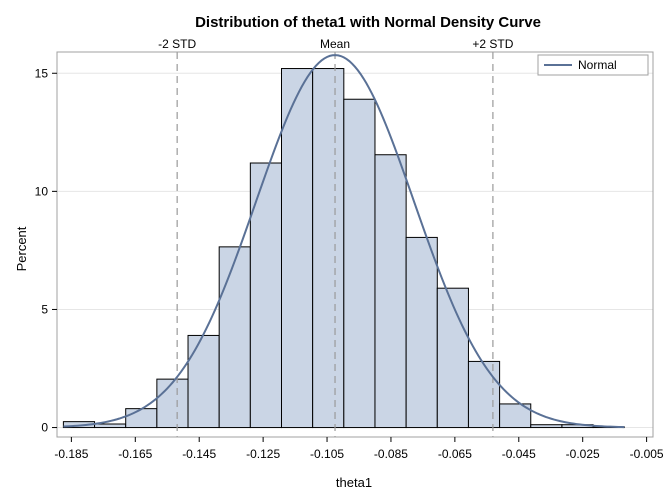 The height and width of the screenshot is (500, 666). What do you see at coordinates (177, 44) in the screenshot?
I see `reference-line-label: -2 STD` at bounding box center [177, 44].